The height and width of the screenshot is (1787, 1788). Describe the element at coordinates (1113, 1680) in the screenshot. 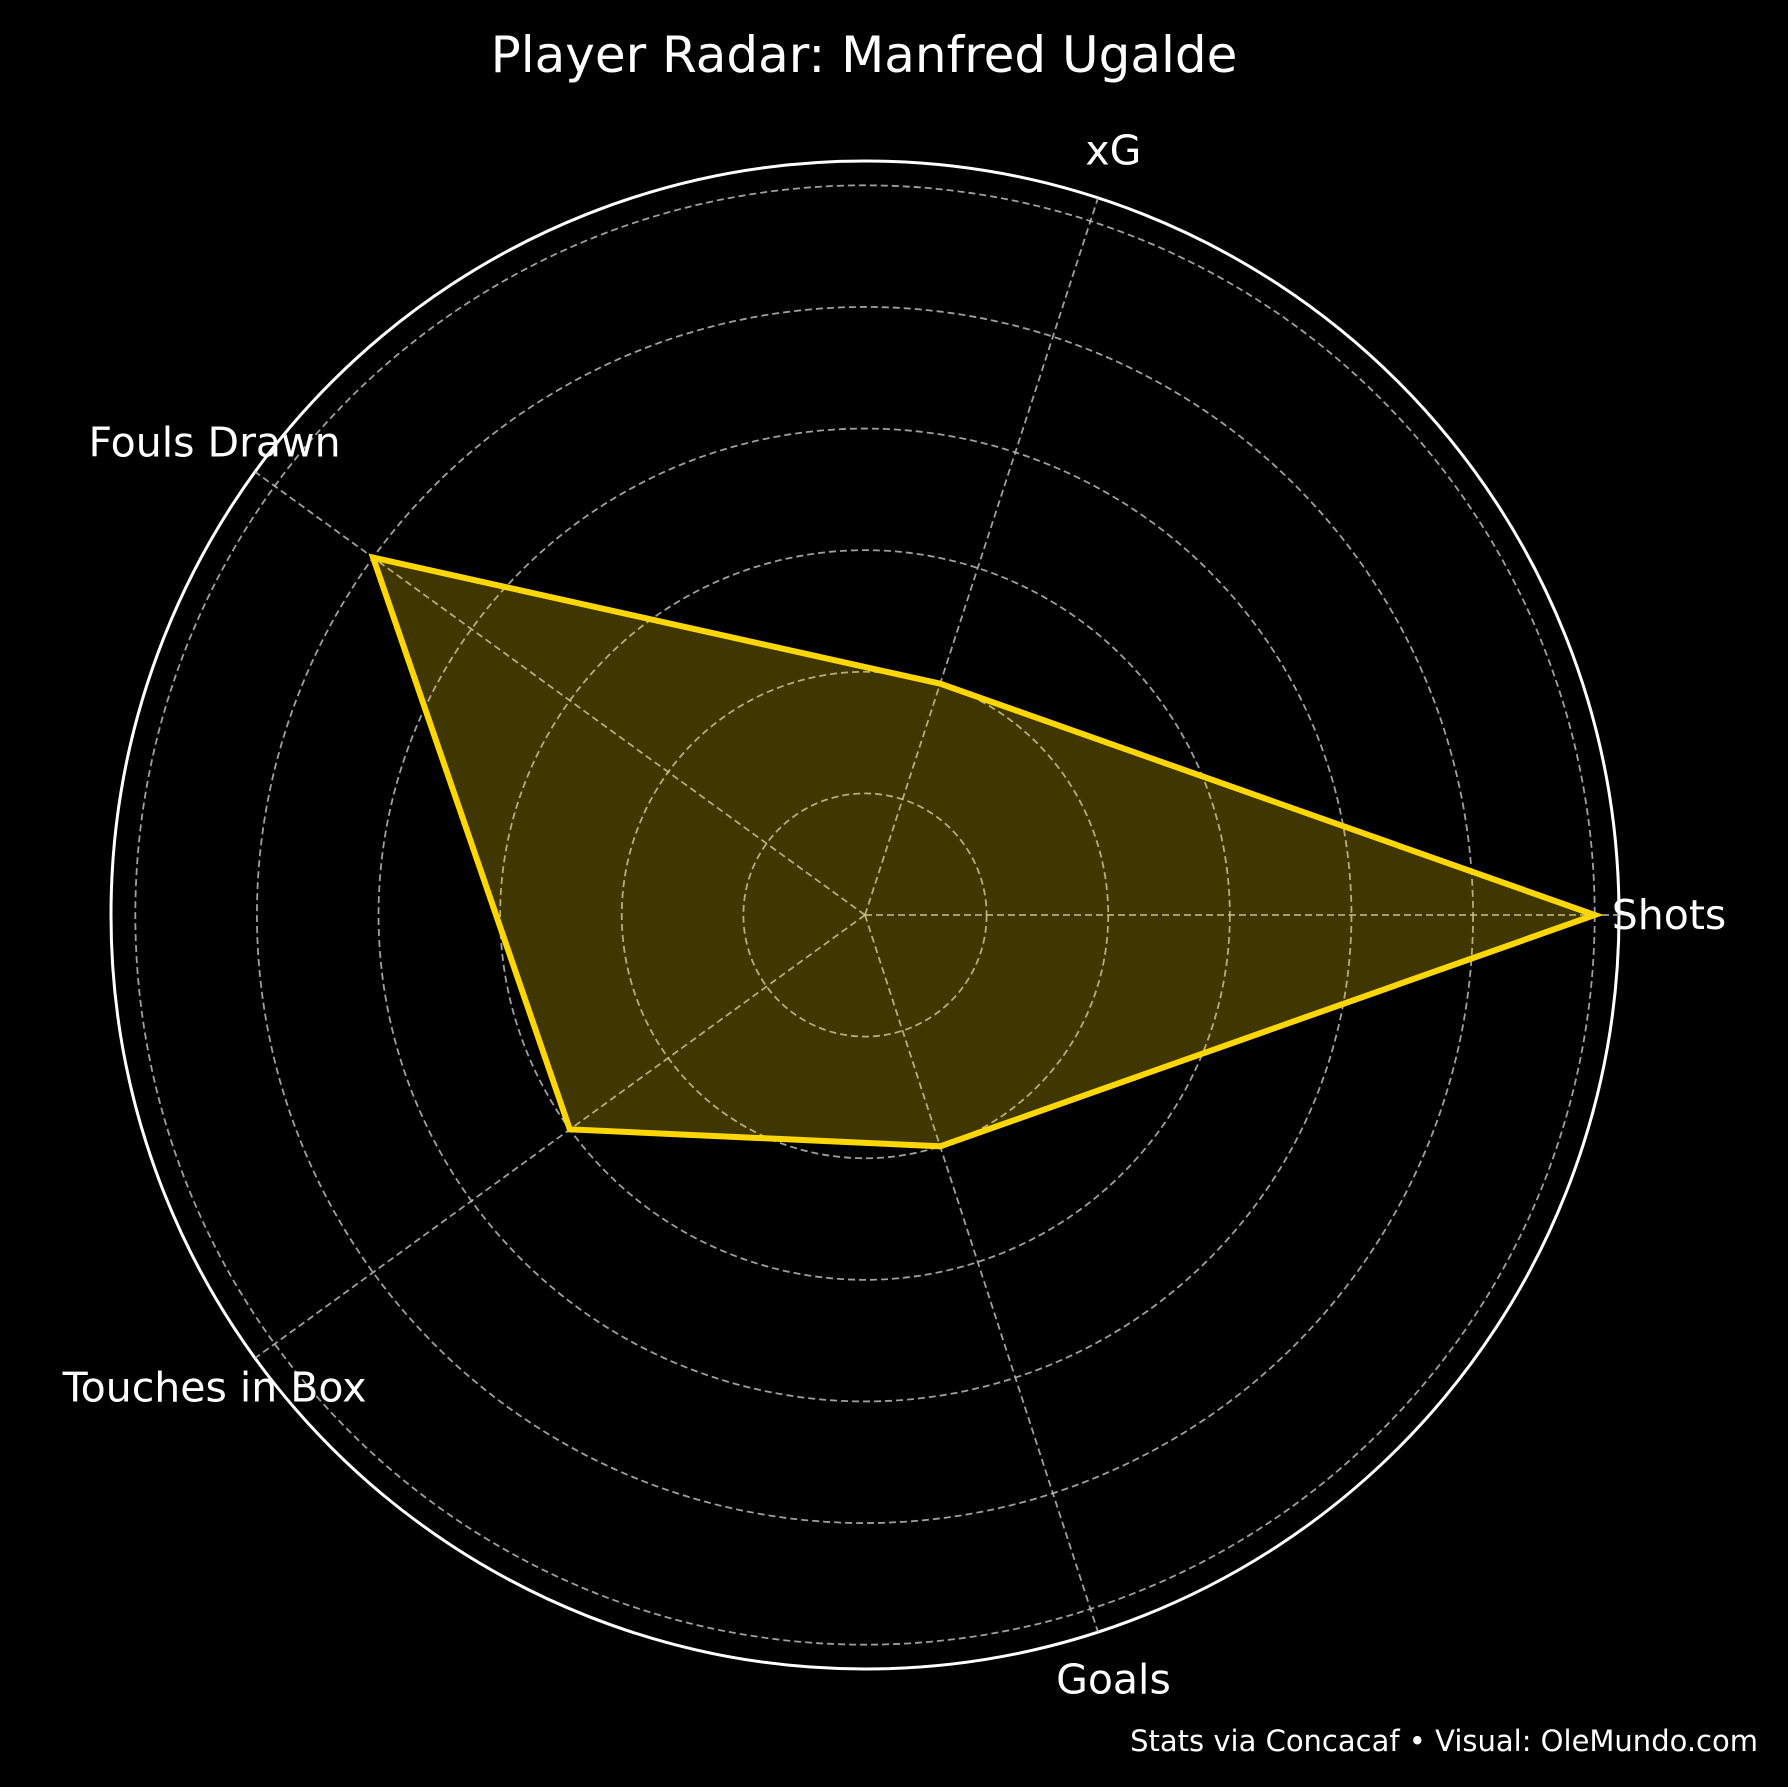

I see `category-label: Goals` at that location.